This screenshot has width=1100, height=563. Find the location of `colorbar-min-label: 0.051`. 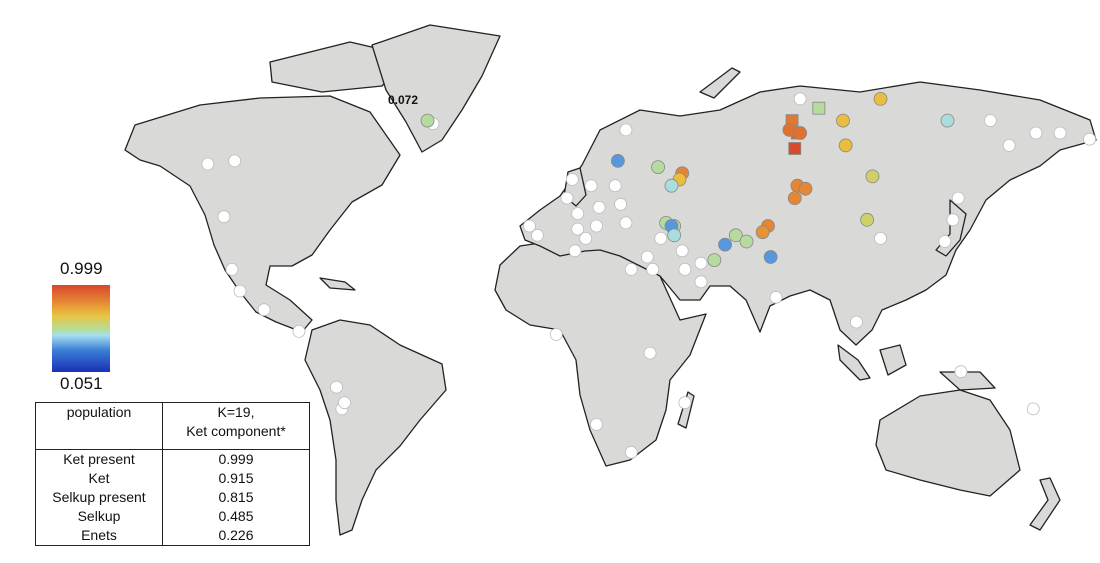

colorbar-min-label: 0.051 is located at coordinates (81, 383).